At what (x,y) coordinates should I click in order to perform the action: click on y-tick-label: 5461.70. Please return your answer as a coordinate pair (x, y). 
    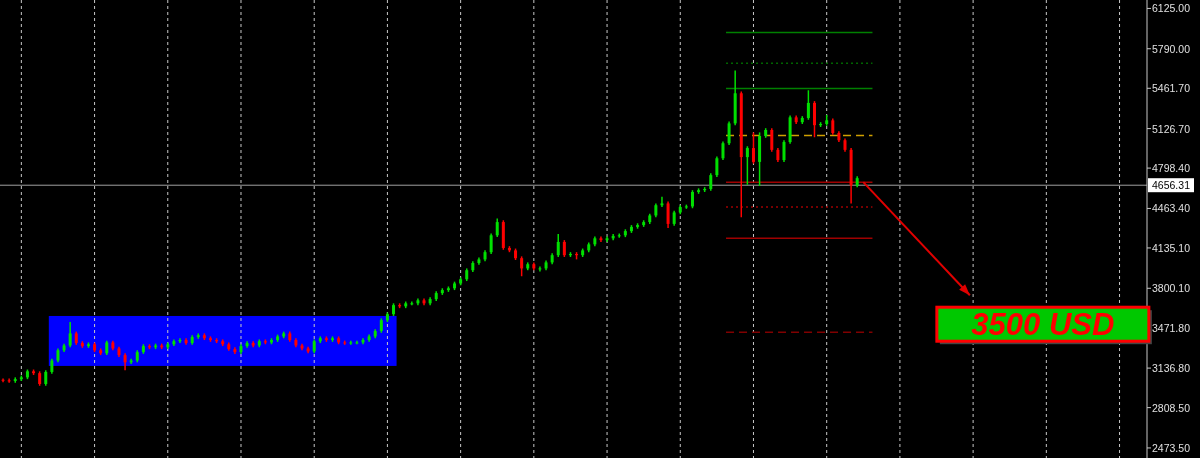
    Looking at the image, I should click on (1171, 88).